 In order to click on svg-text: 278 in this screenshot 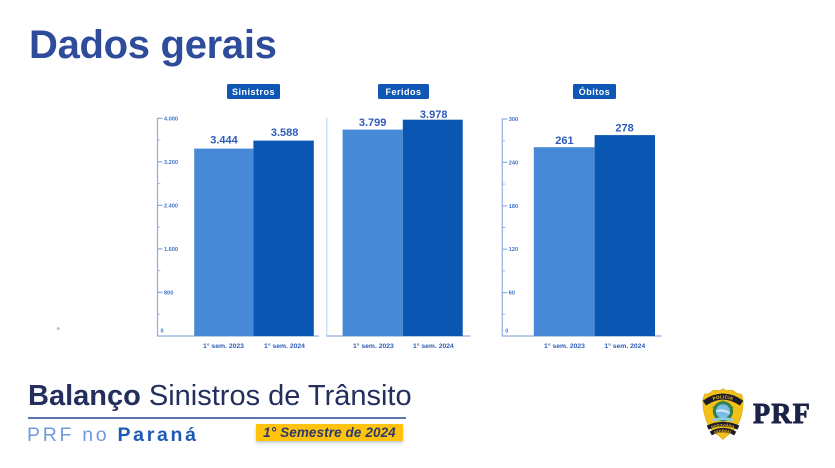, I will do `click(624, 129)`.